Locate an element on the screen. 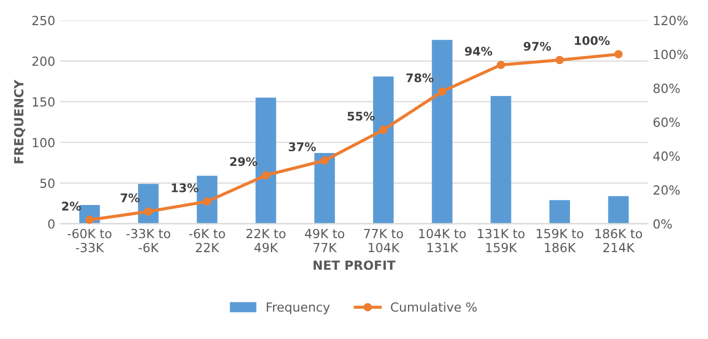 This screenshot has height=339, width=708. y-tick-label: 0 is located at coordinates (51, 224).